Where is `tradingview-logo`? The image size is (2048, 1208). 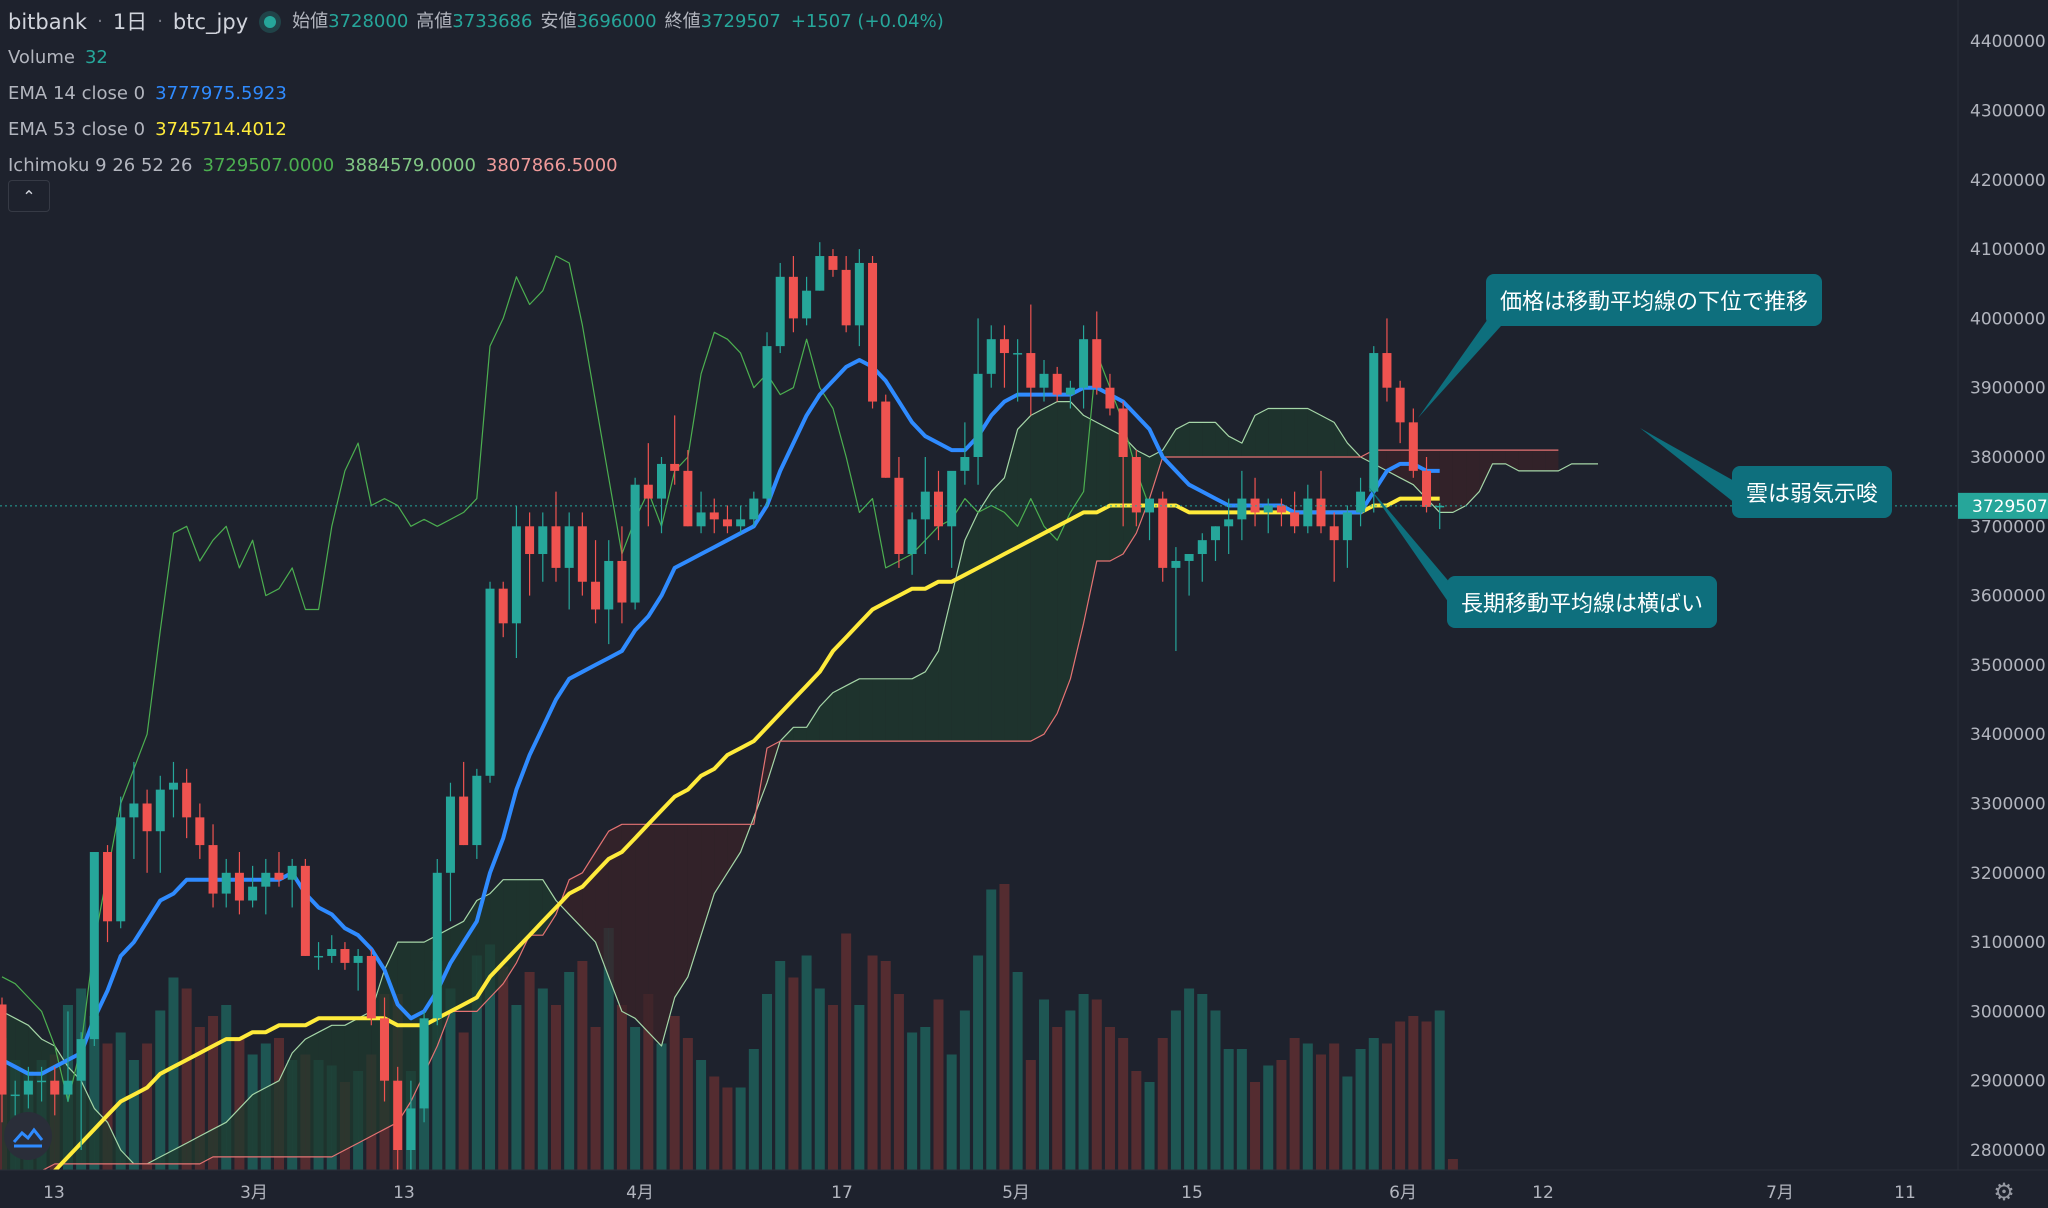
tradingview-logo is located at coordinates (28, 1136).